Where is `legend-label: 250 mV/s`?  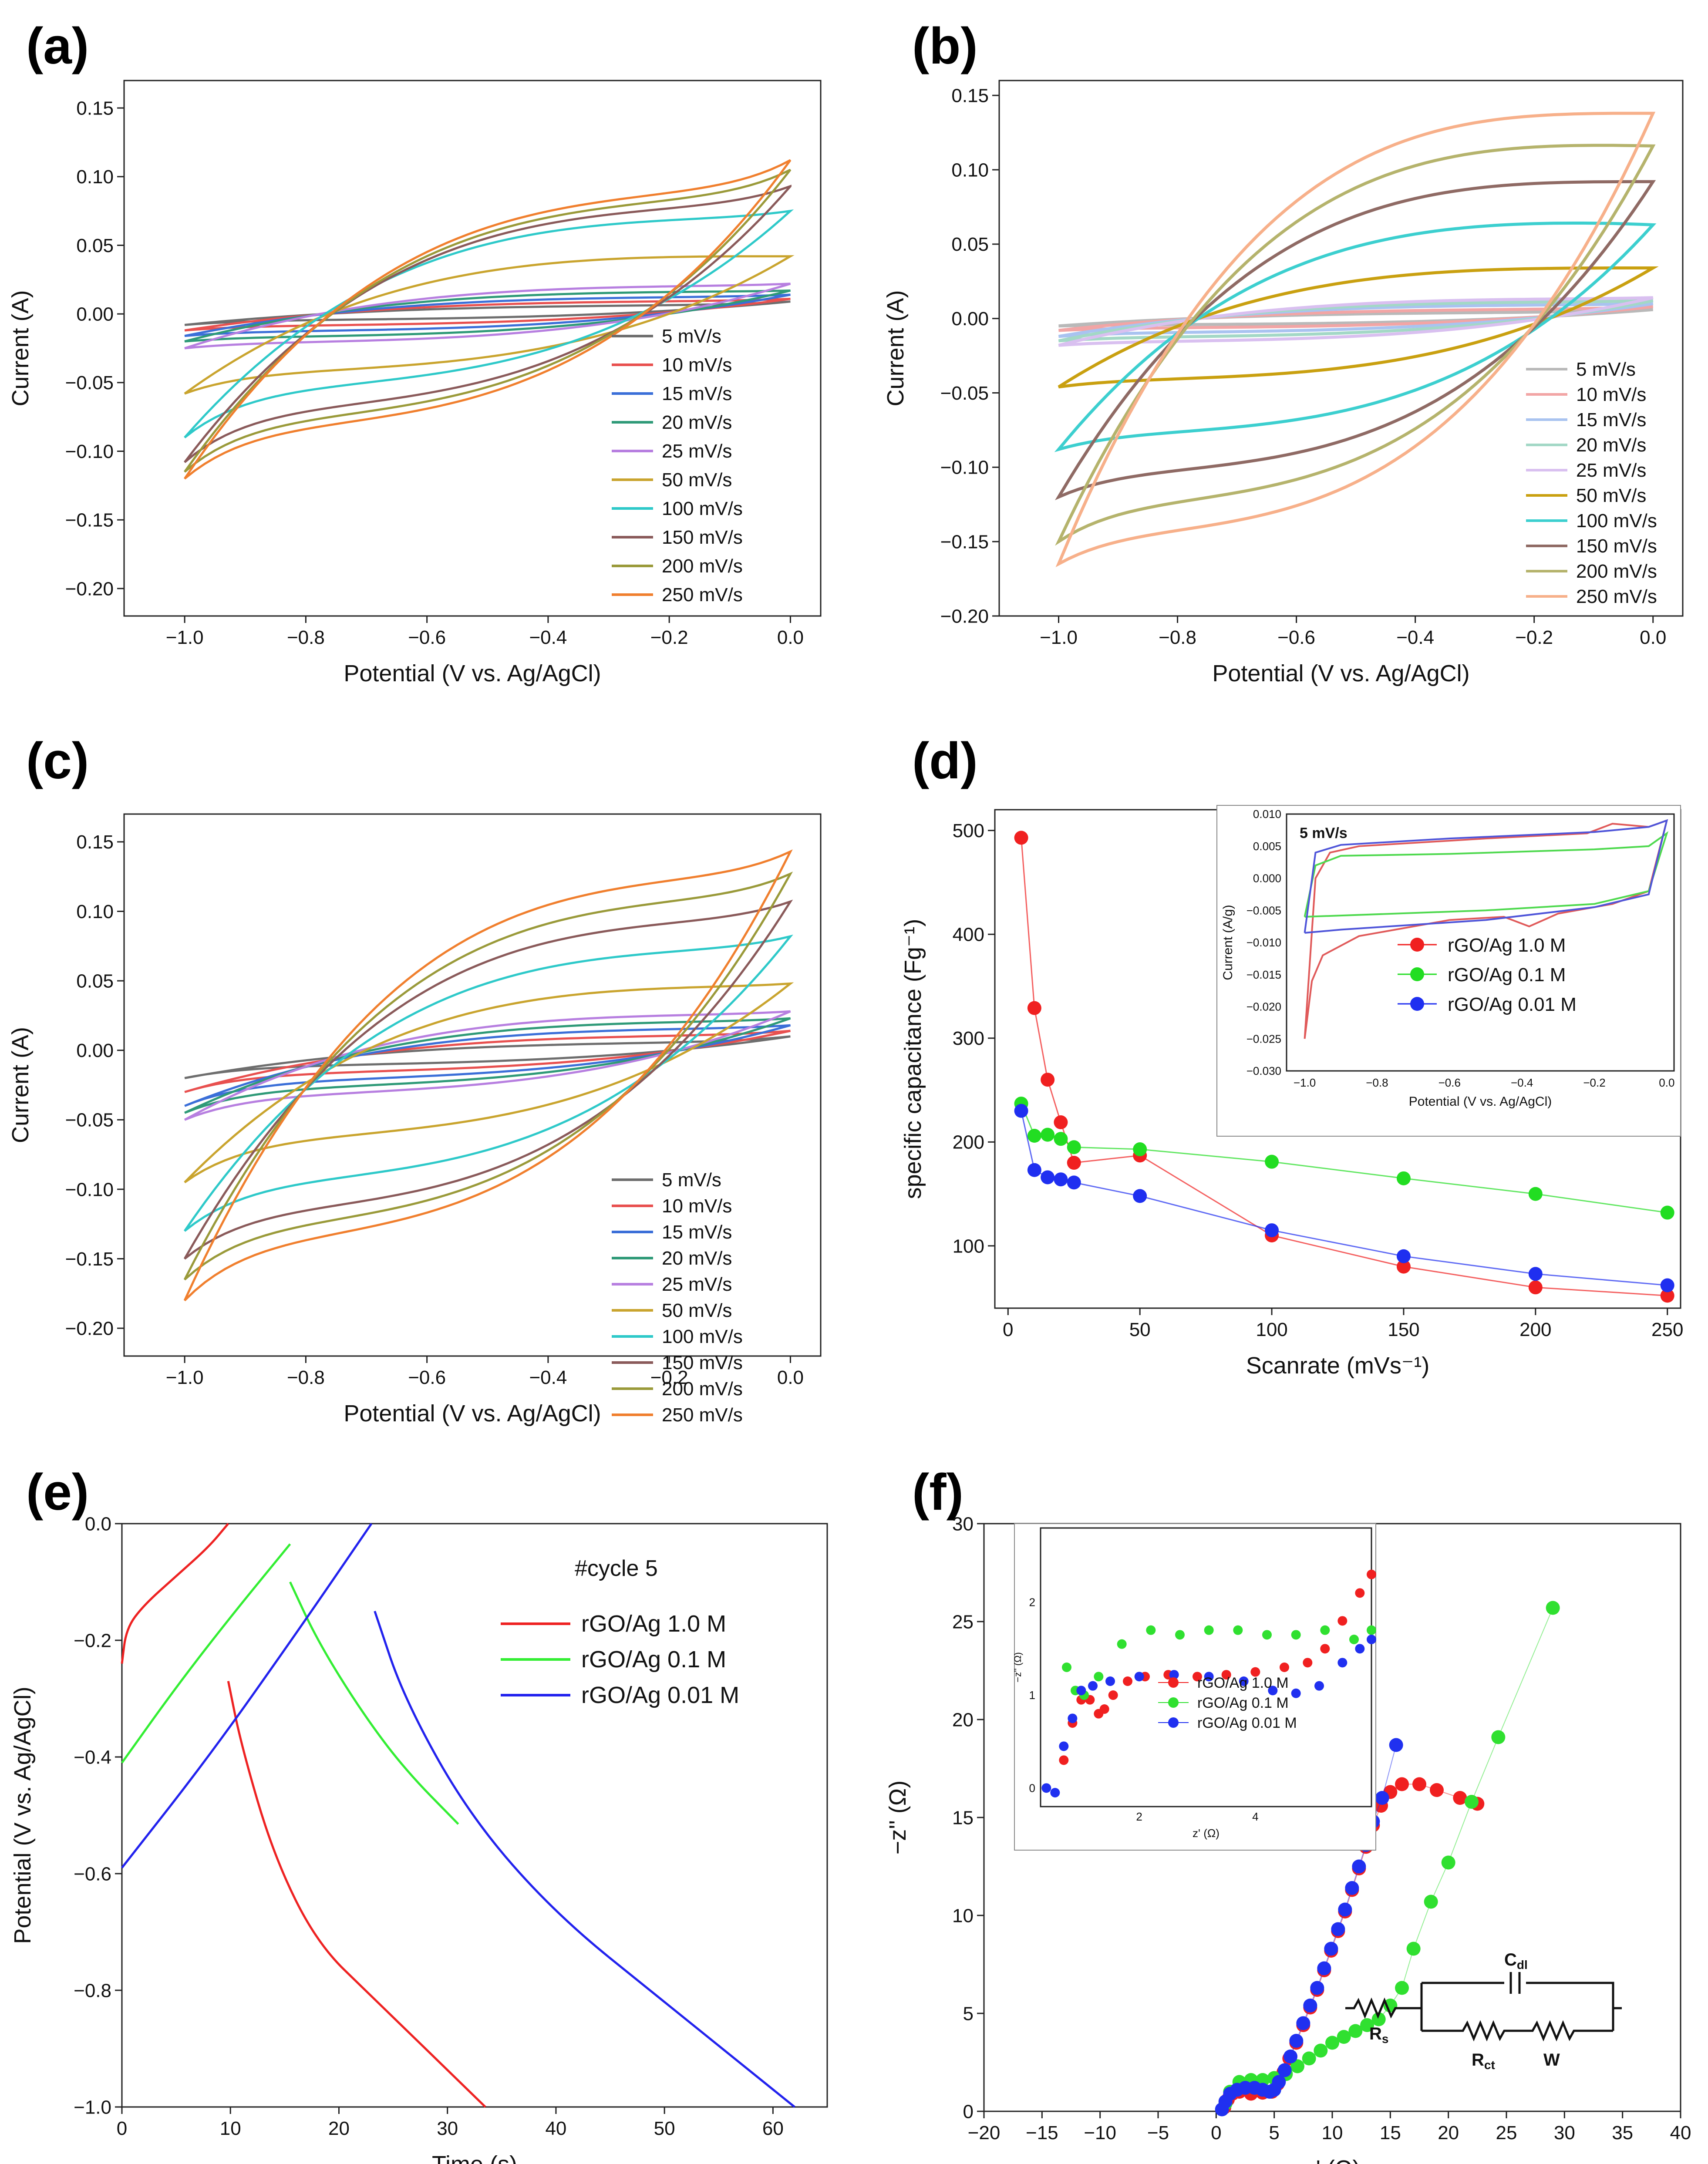
legend-label: 250 mV/s is located at coordinates (1616, 596).